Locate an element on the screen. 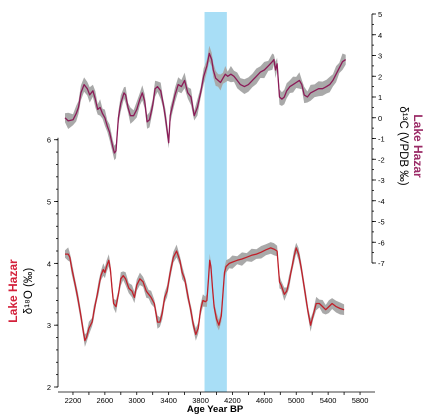  right-axis-title-unit: δ¹³C (VPDB ‰) is located at coordinates (403, 145).